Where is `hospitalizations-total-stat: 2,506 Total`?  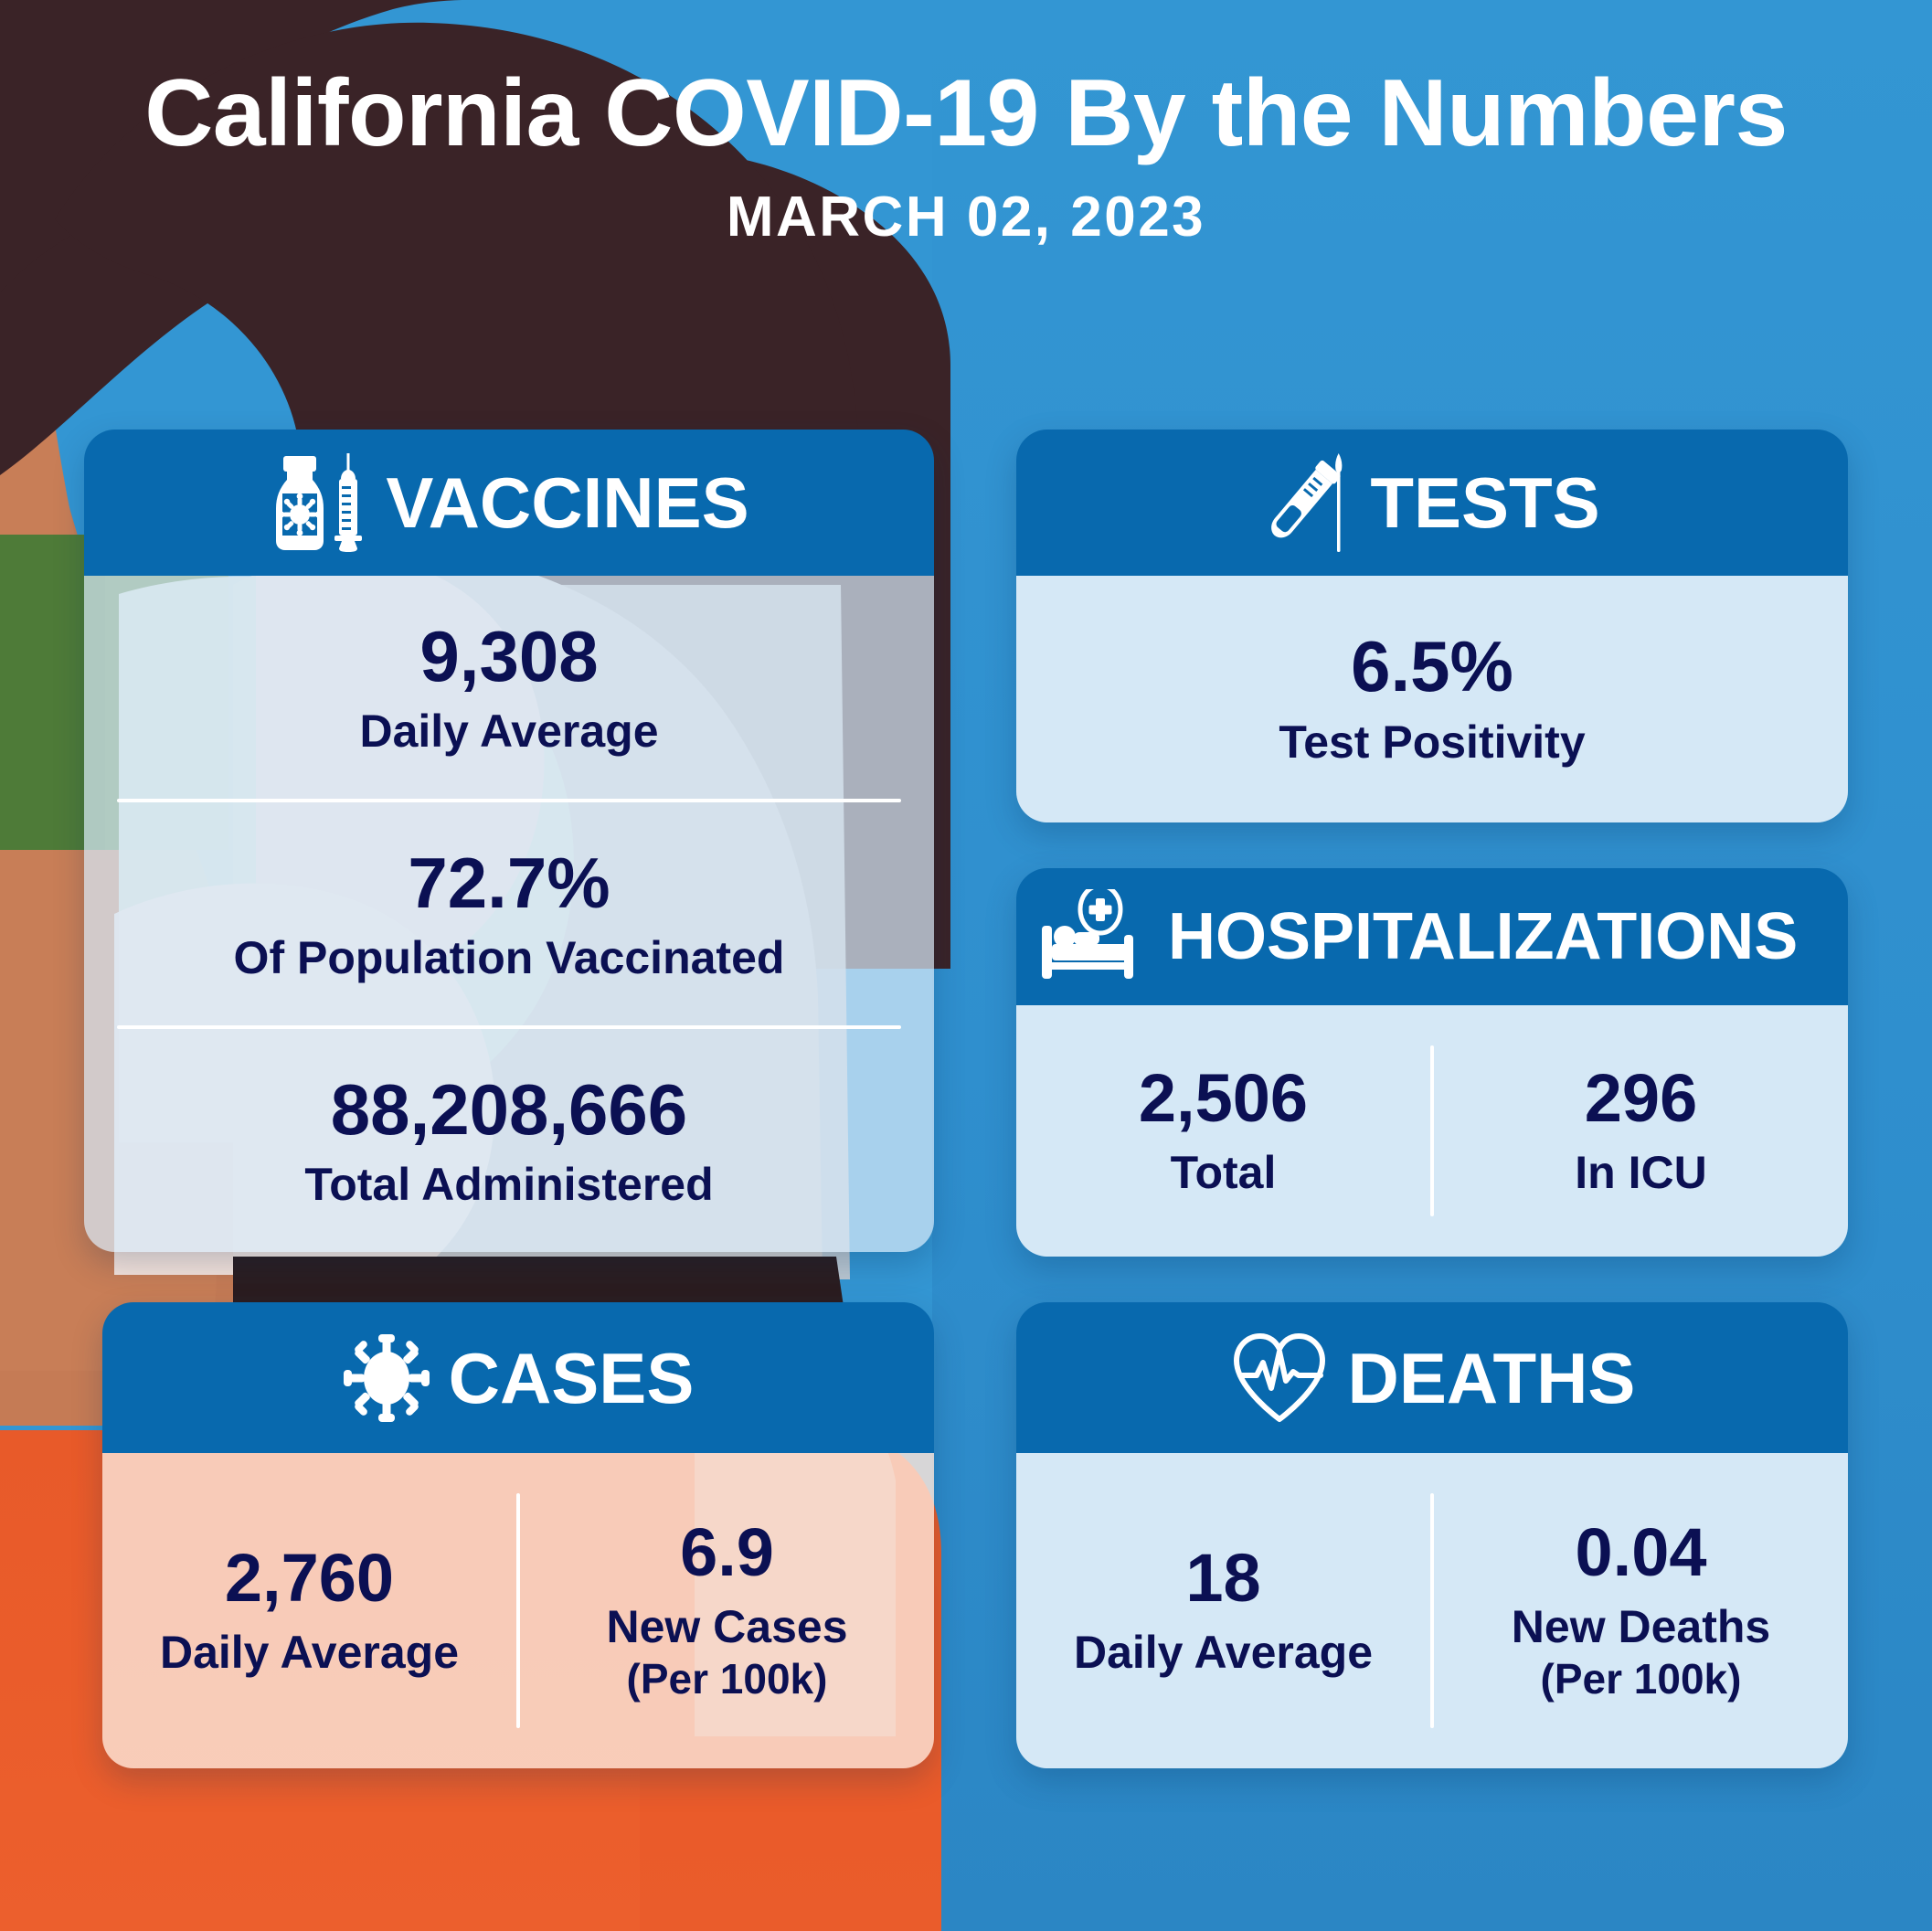 hospitalizations-total-stat: 2,506 Total is located at coordinates (1223, 1131).